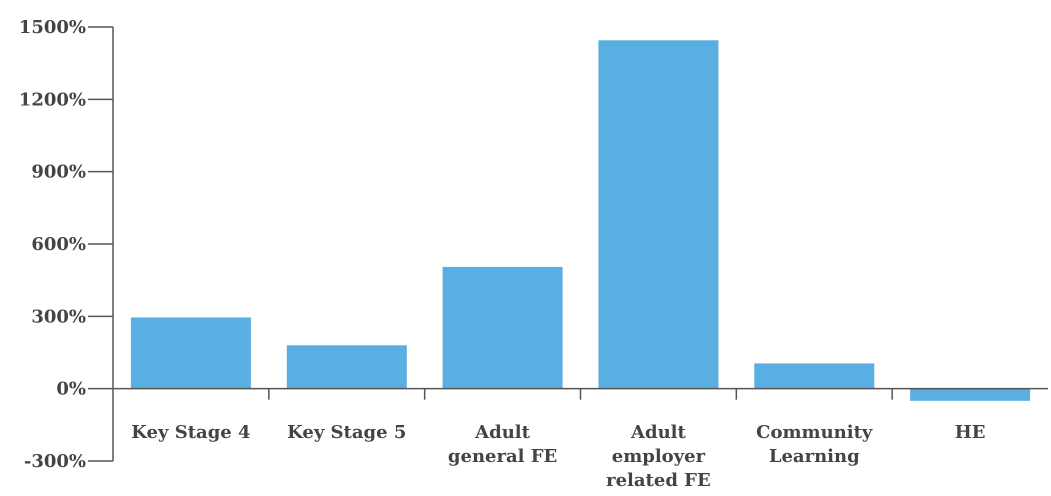 The width and height of the screenshot is (1051, 496). I want to click on x-tick-label: Key Stage 4, so click(190, 432).